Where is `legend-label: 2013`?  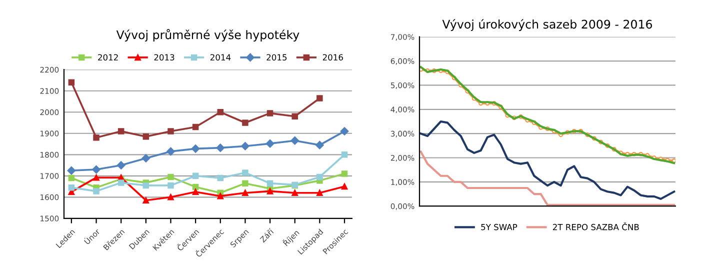
legend-label: 2013 is located at coordinates (164, 57).